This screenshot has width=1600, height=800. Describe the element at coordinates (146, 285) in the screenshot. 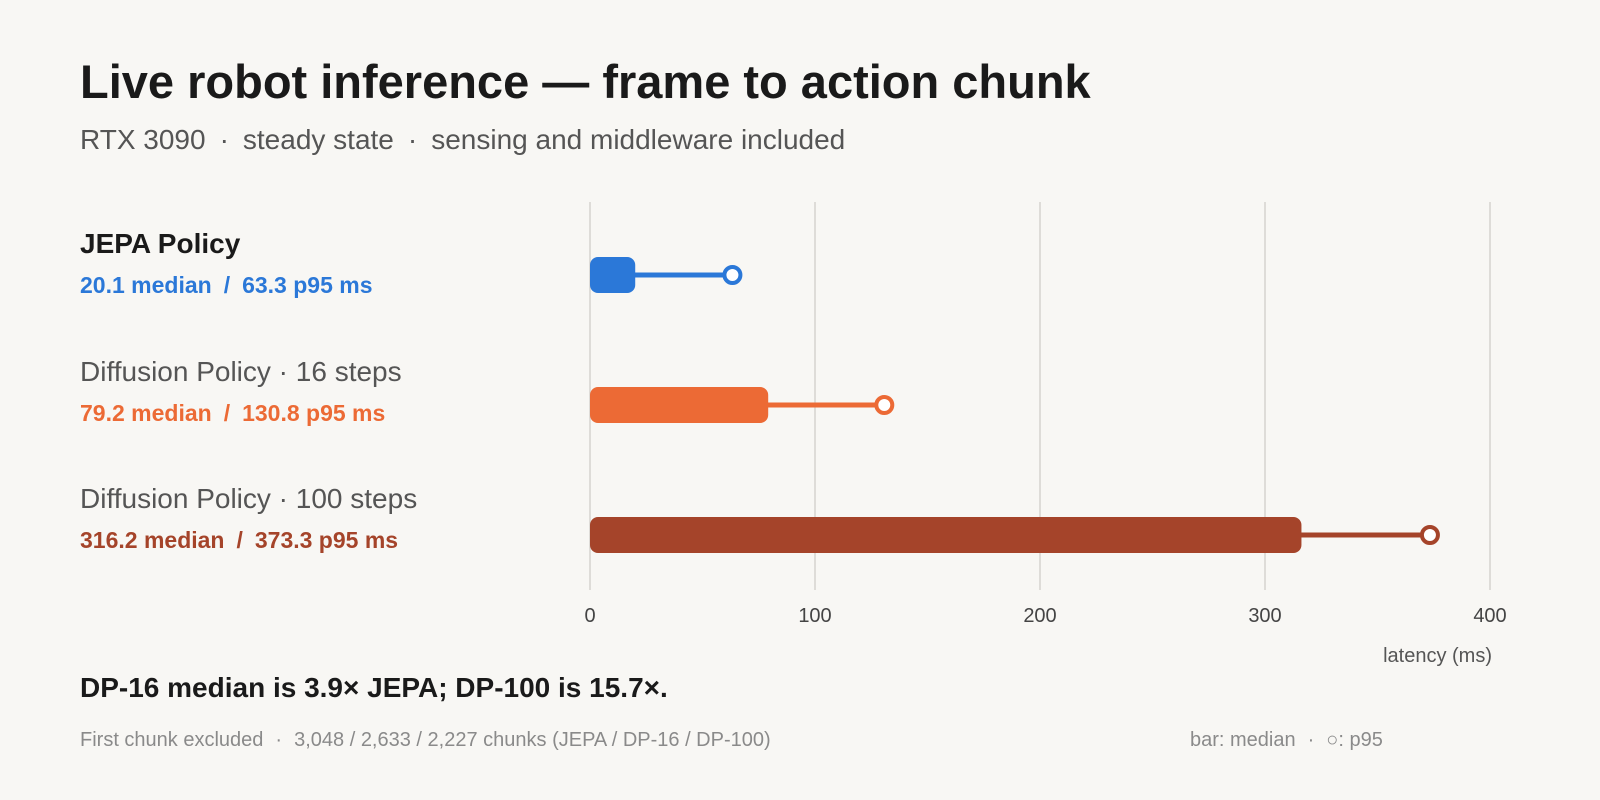

I see `median-label: 20.1 median` at that location.